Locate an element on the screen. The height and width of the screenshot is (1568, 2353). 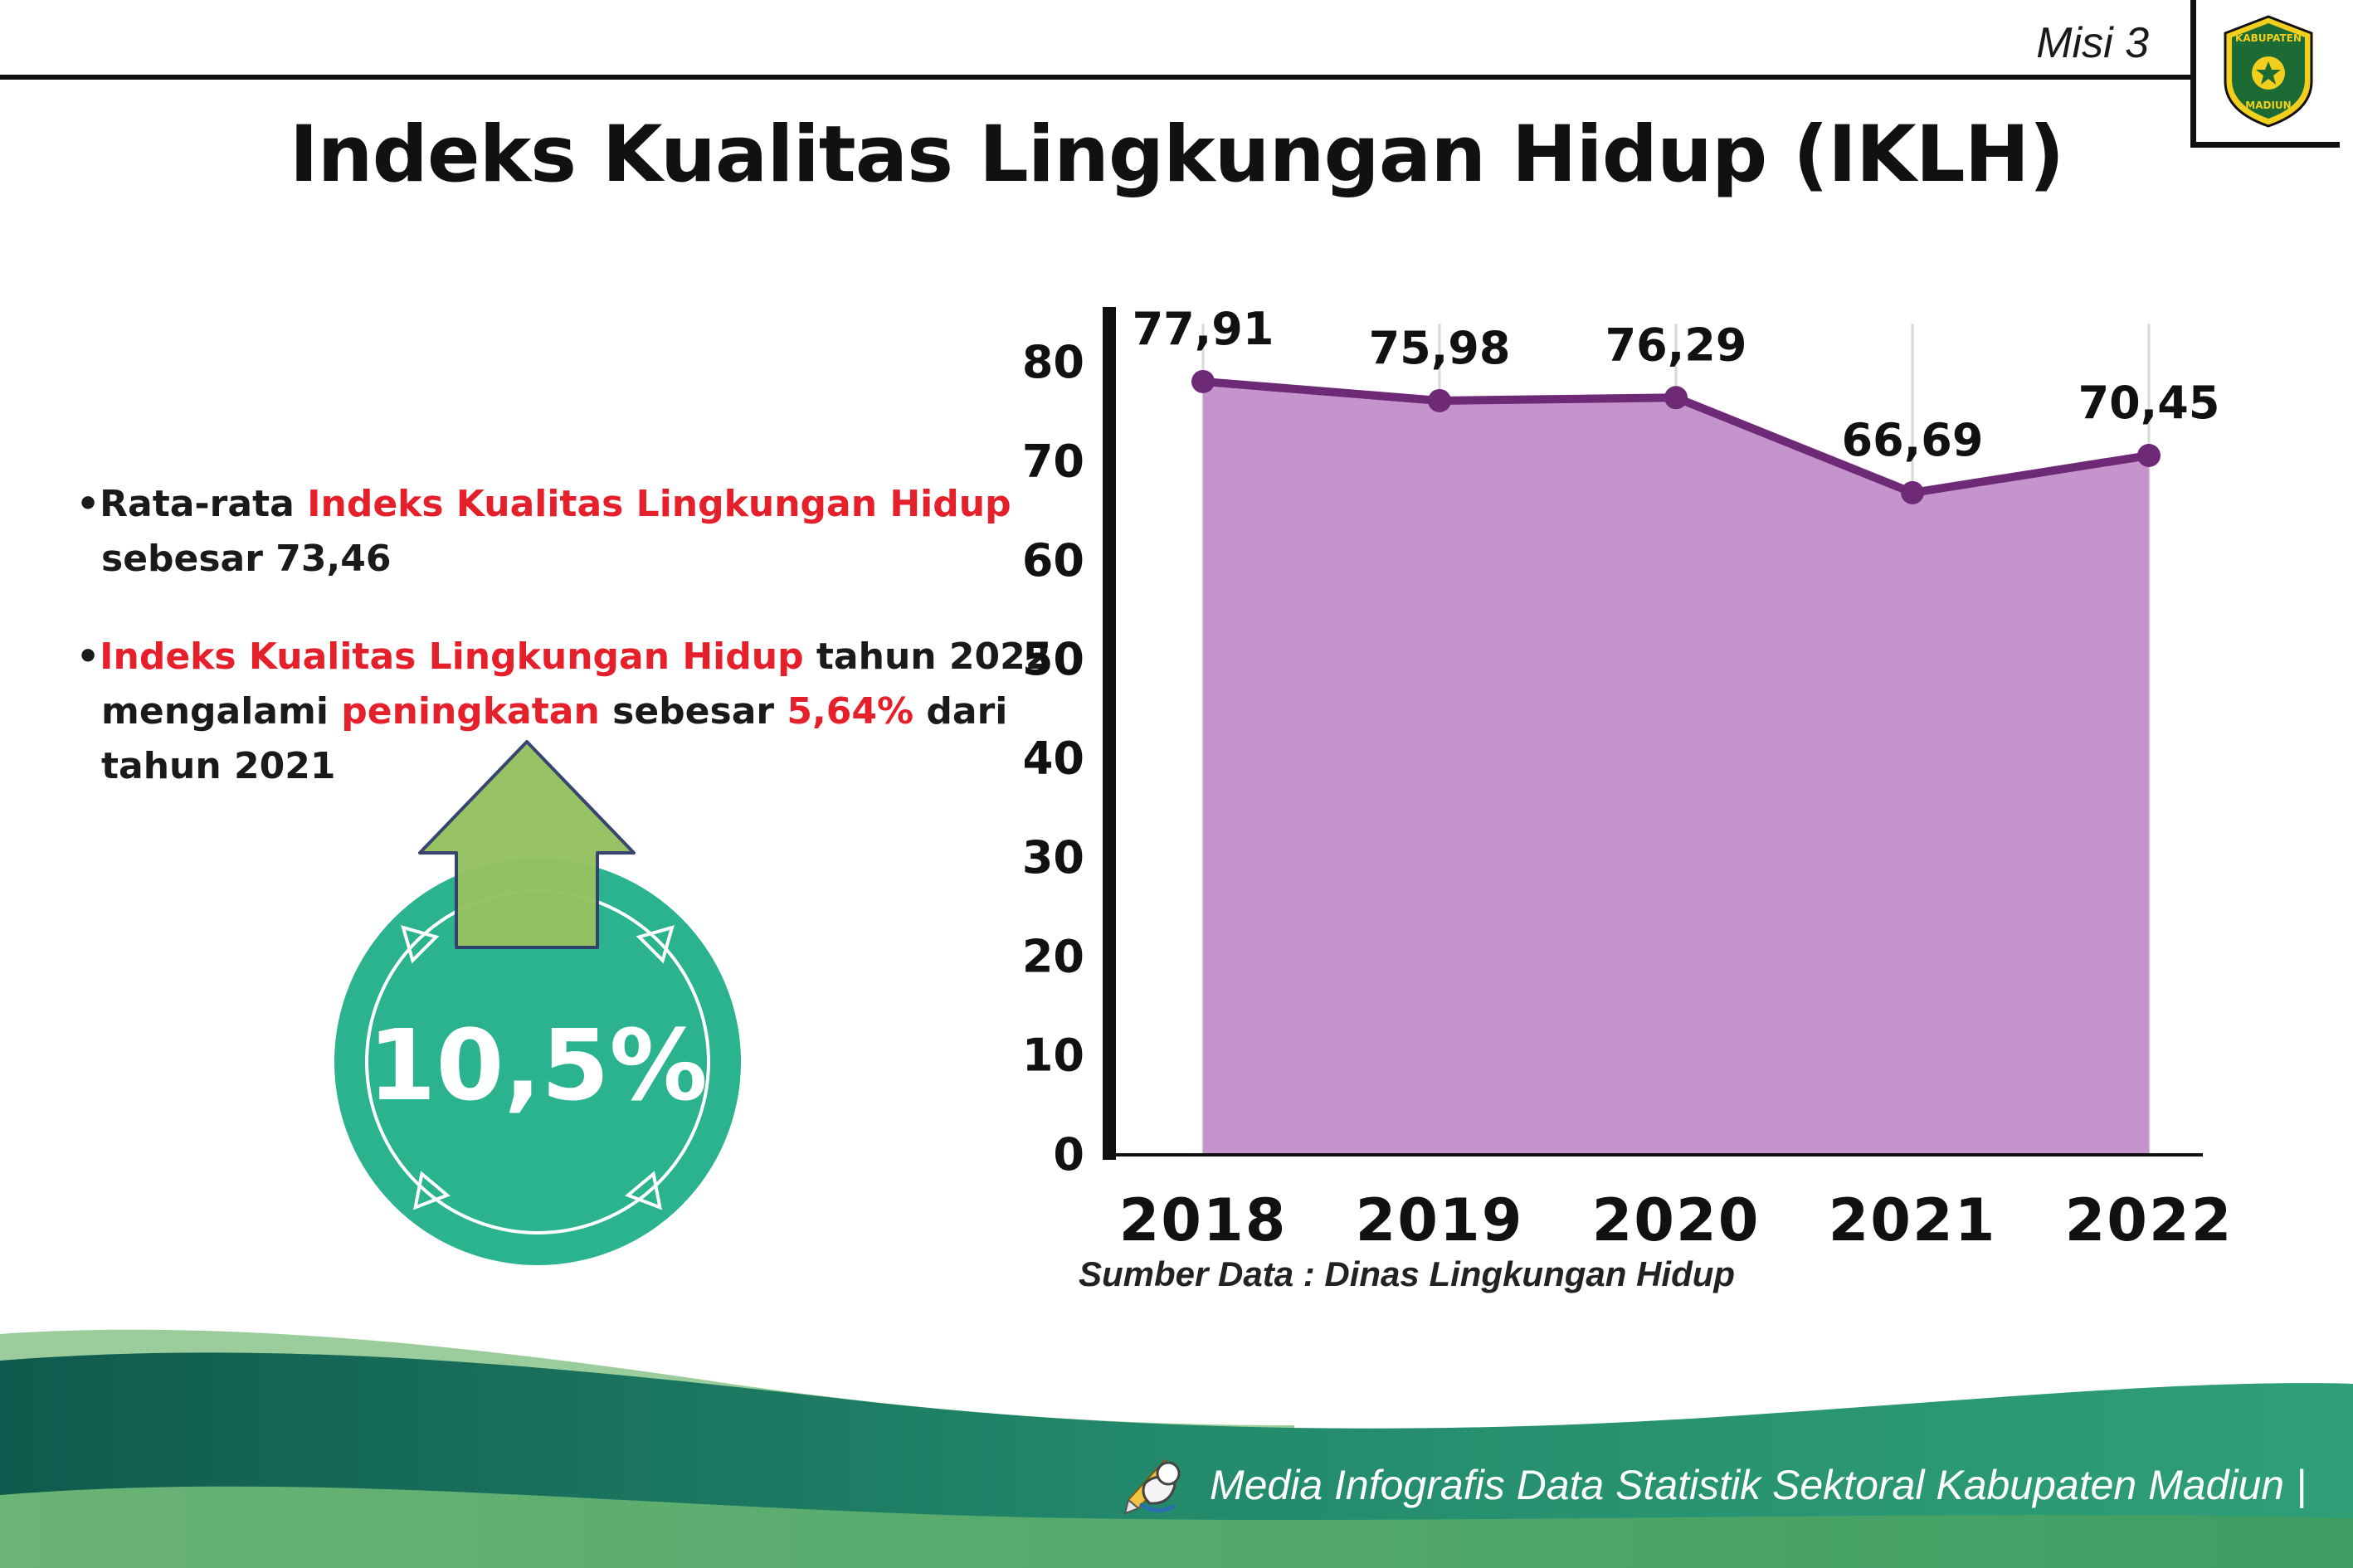
bullet1-text-2: sebesar 73,46 is located at coordinates (246, 559).